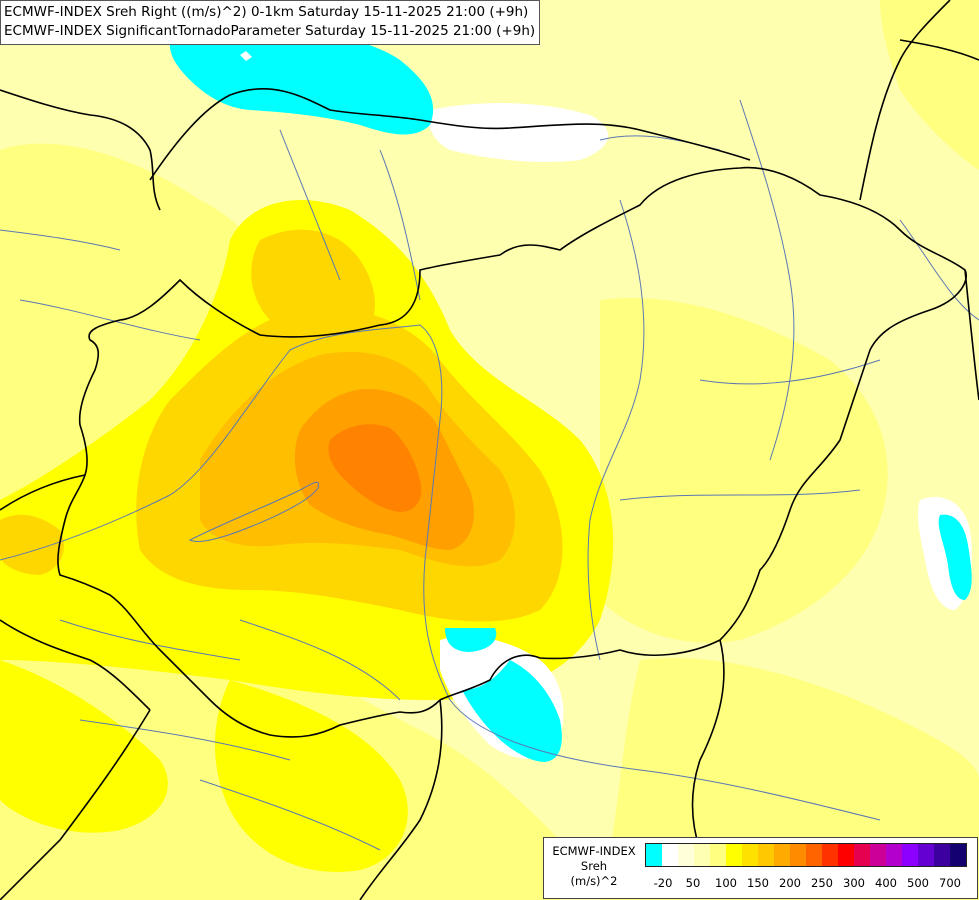  I want to click on legend-tick-label: 500, so click(918, 883).